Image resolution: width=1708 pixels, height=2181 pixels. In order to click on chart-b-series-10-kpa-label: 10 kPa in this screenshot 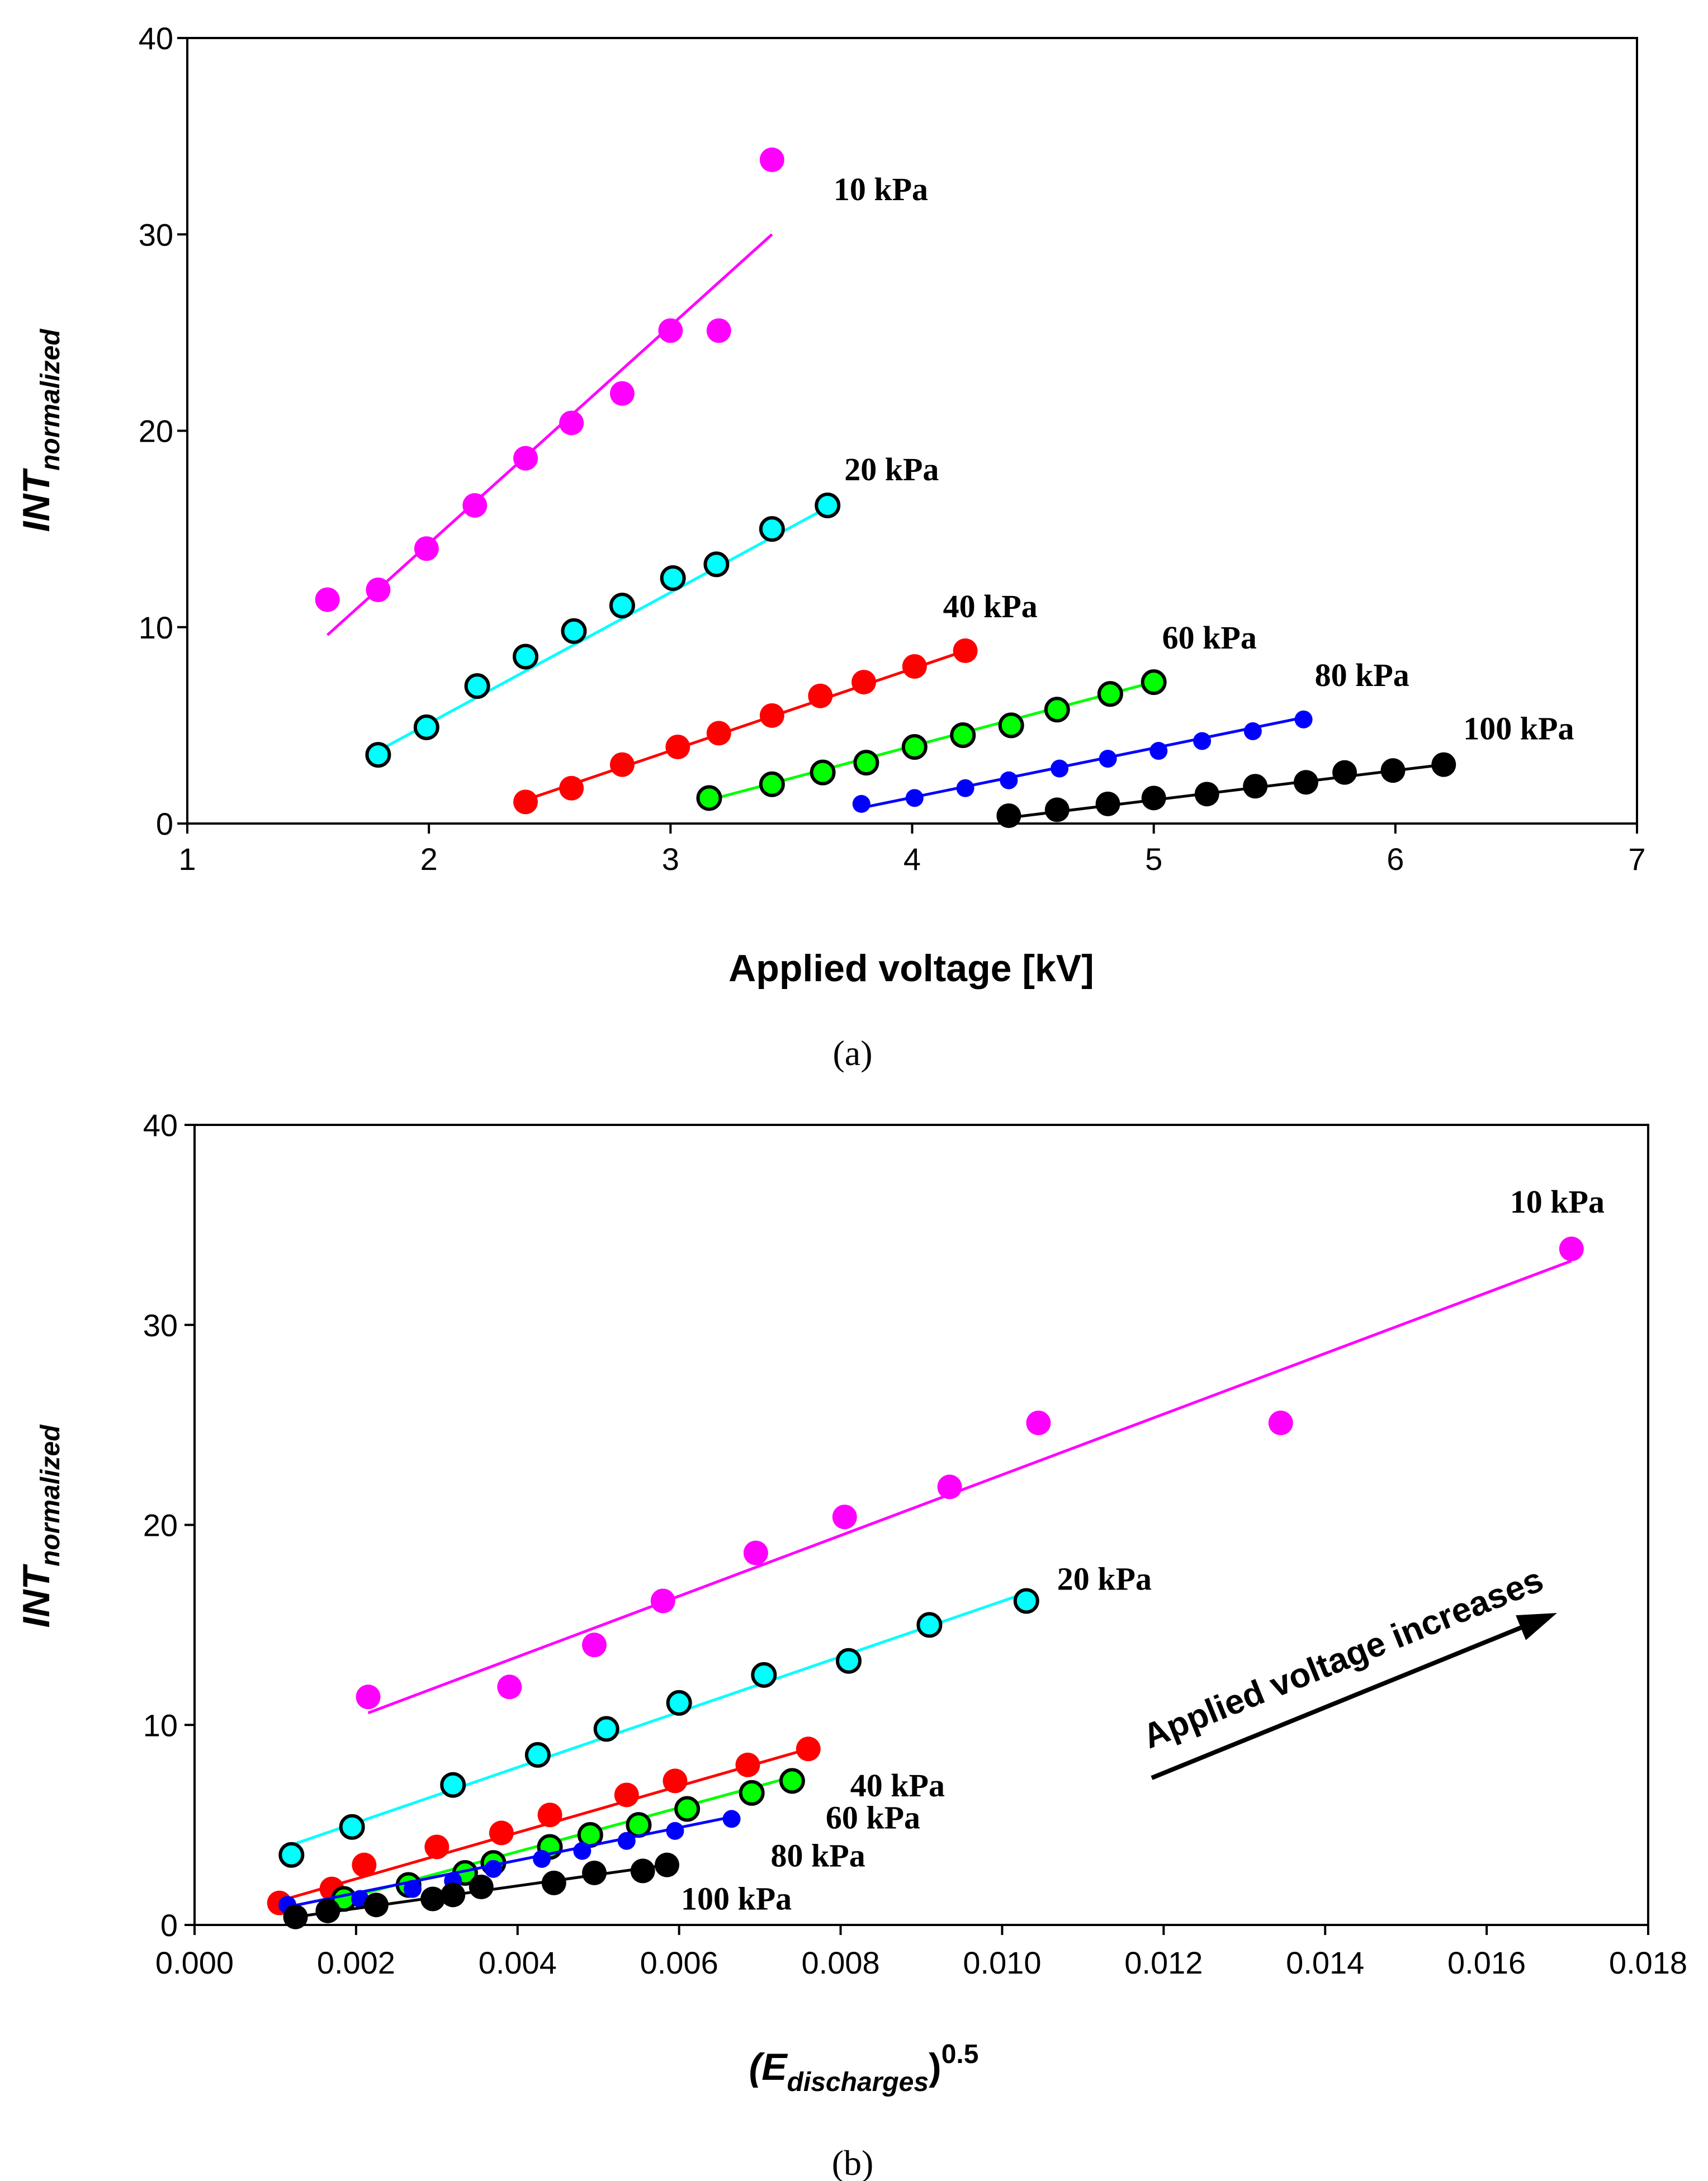, I will do `click(1557, 1202)`.